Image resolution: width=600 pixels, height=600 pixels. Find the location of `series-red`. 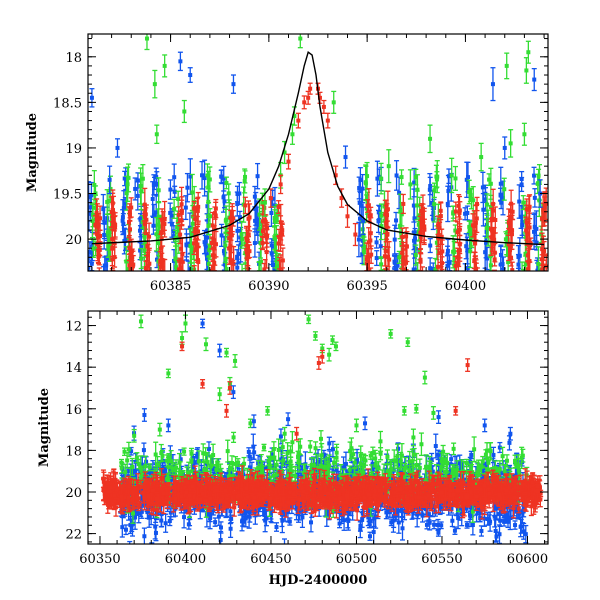

series-red is located at coordinates (313, 164).